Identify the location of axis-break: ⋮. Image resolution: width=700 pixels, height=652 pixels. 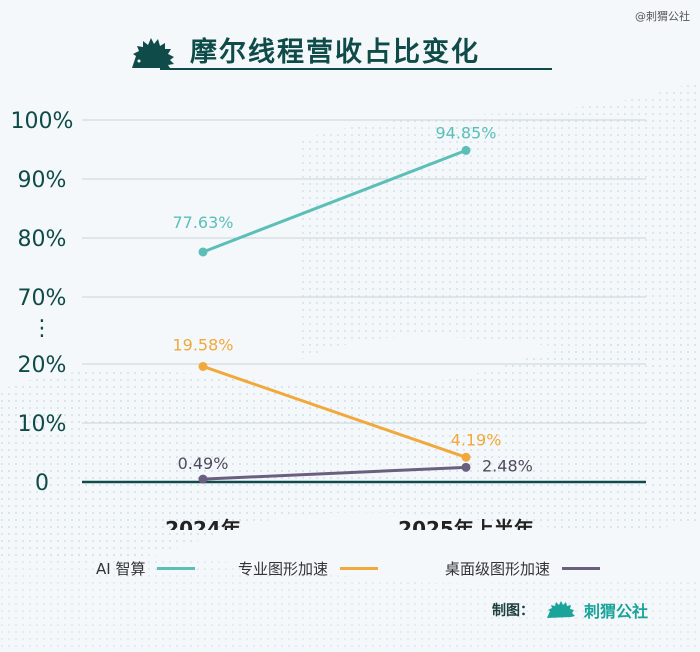
(42, 328).